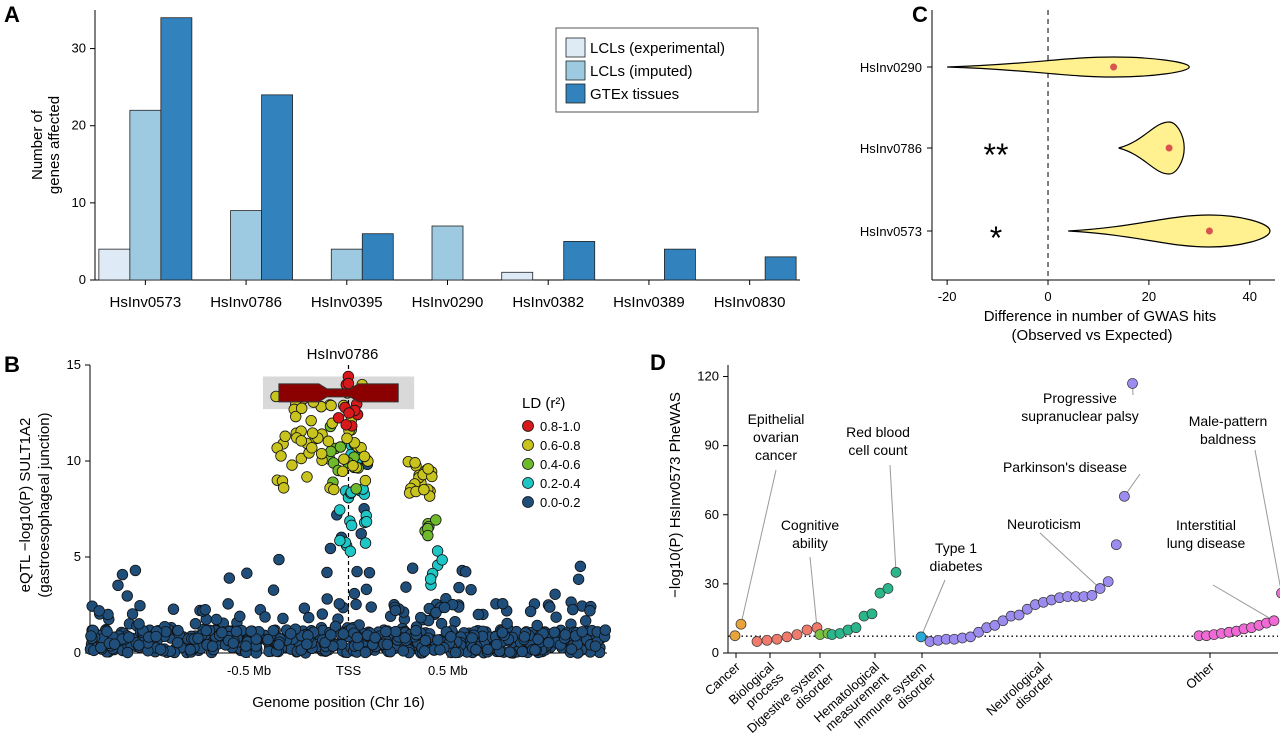 Image resolution: width=1280 pixels, height=750 pixels. Describe the element at coordinates (1150, 148) in the screenshot. I see `violin-shape` at that location.